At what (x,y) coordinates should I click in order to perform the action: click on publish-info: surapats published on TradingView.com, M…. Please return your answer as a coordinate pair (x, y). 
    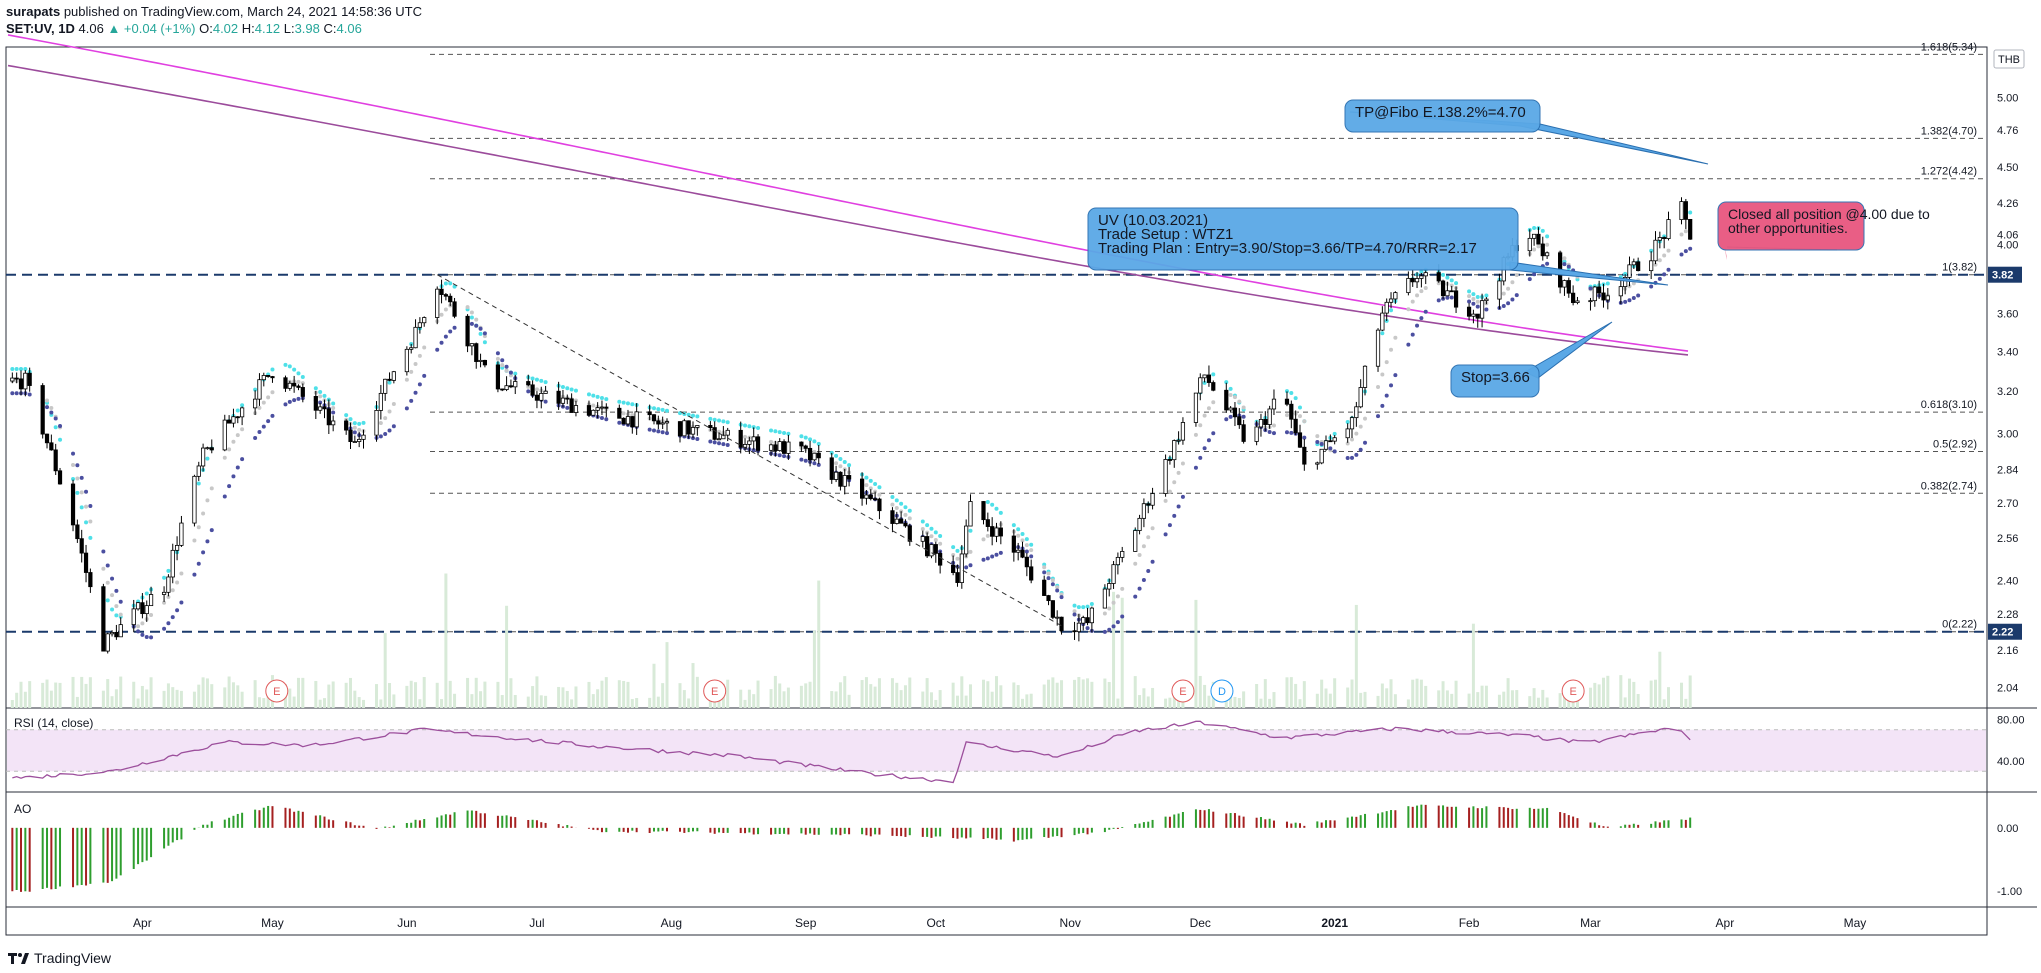
    Looking at the image, I should click on (214, 11).